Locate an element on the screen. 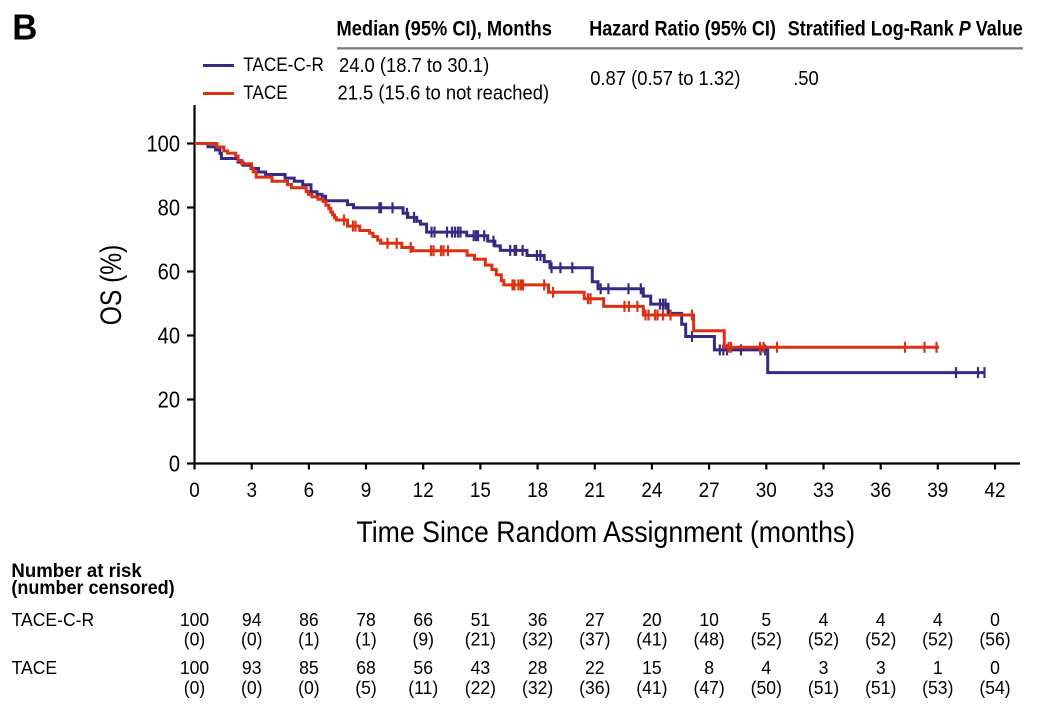 Image resolution: width=1041 pixels, height=707 pixels. svg-text:Time Since Random Assignment (: Time Since Random Assignment (months) is located at coordinates (605, 533).